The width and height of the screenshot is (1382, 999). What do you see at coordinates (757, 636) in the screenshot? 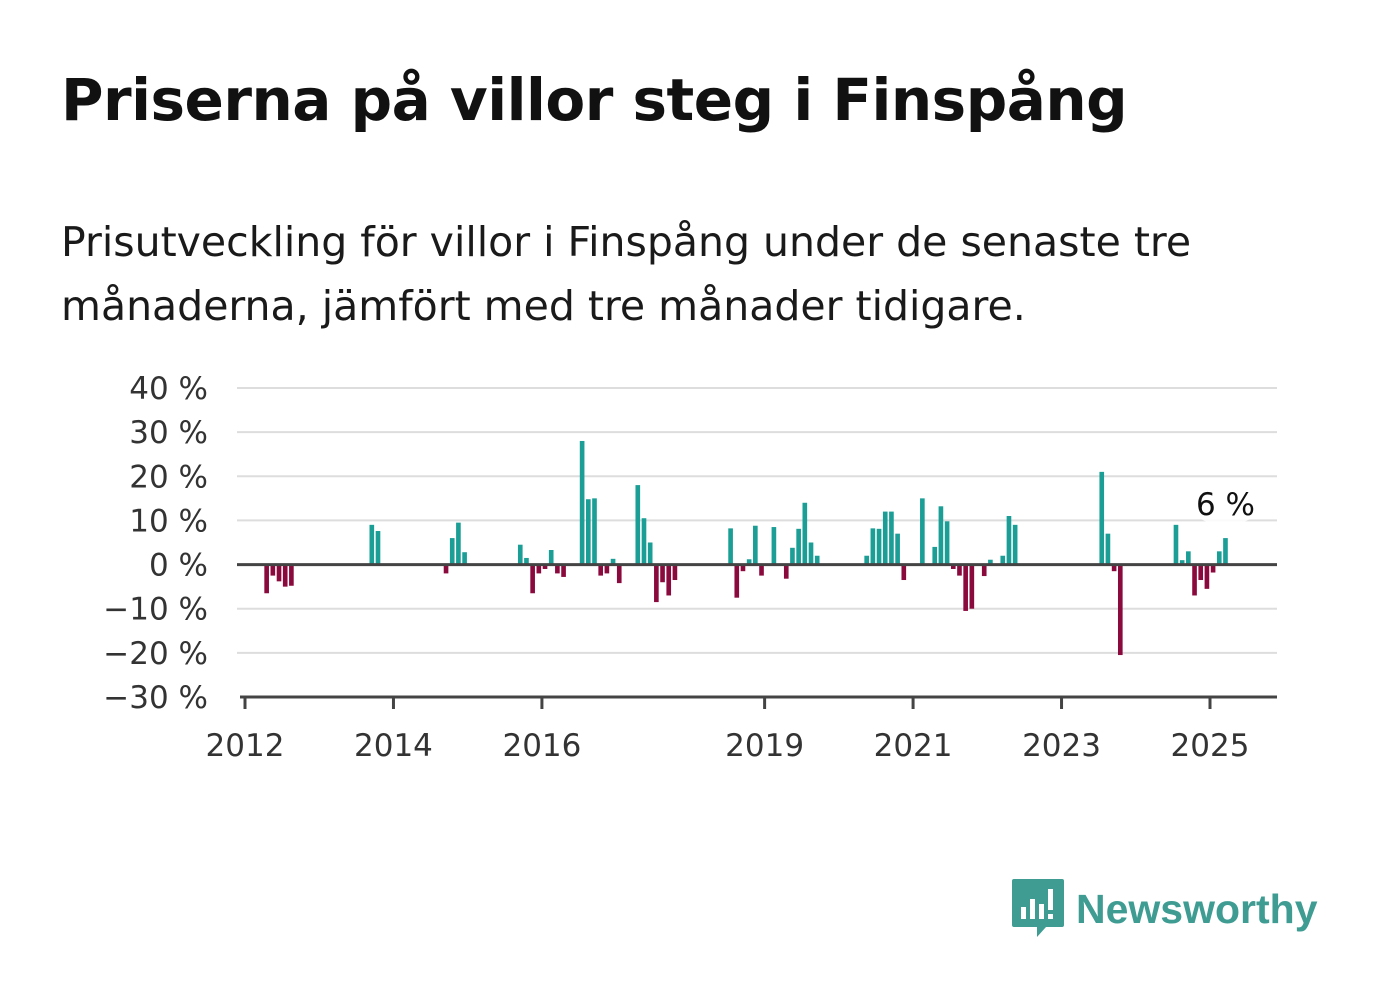
I see `axes` at bounding box center [757, 636].